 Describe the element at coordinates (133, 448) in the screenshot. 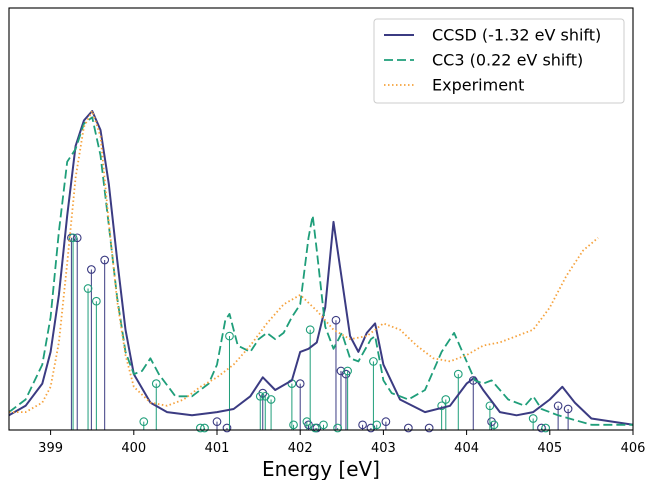

I see `x-tick-label: 400` at that location.